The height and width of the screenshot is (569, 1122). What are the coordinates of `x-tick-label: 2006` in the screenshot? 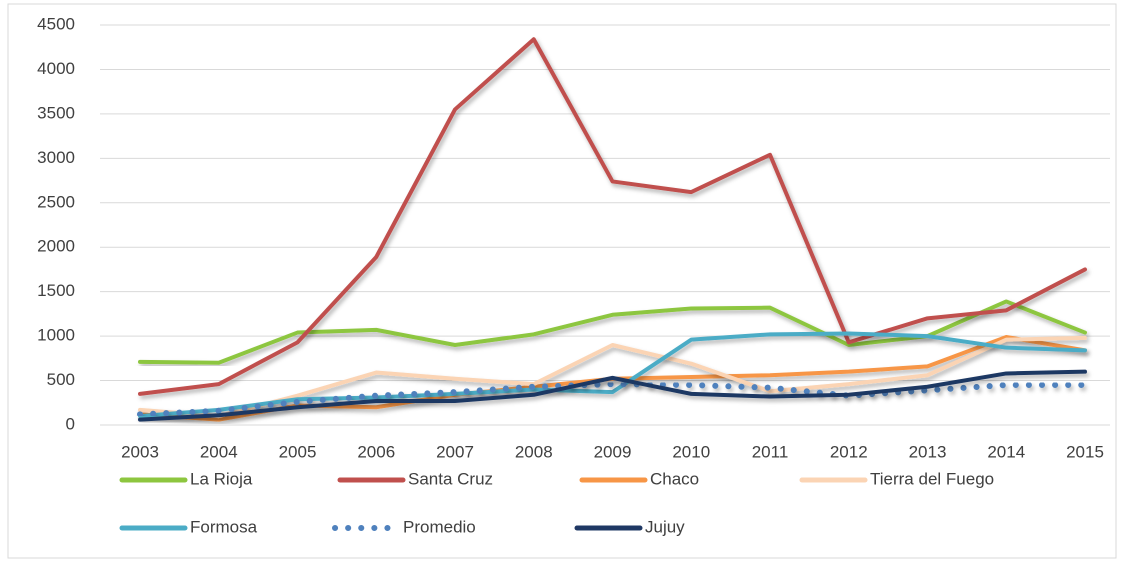 It's located at (376, 451).